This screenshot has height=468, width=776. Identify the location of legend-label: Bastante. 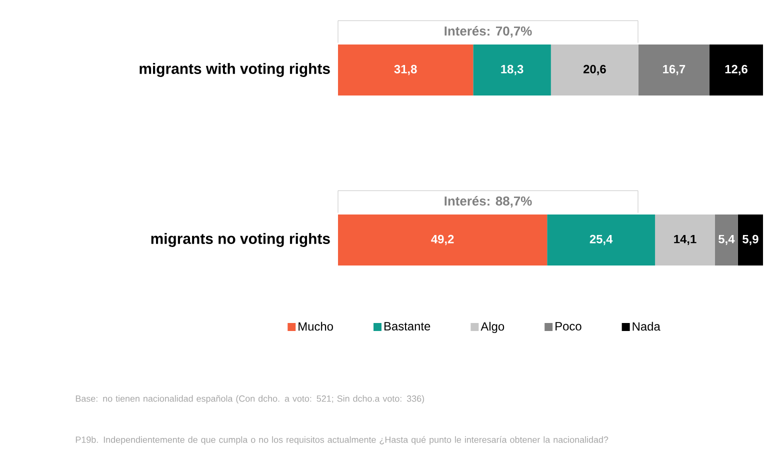
(407, 326).